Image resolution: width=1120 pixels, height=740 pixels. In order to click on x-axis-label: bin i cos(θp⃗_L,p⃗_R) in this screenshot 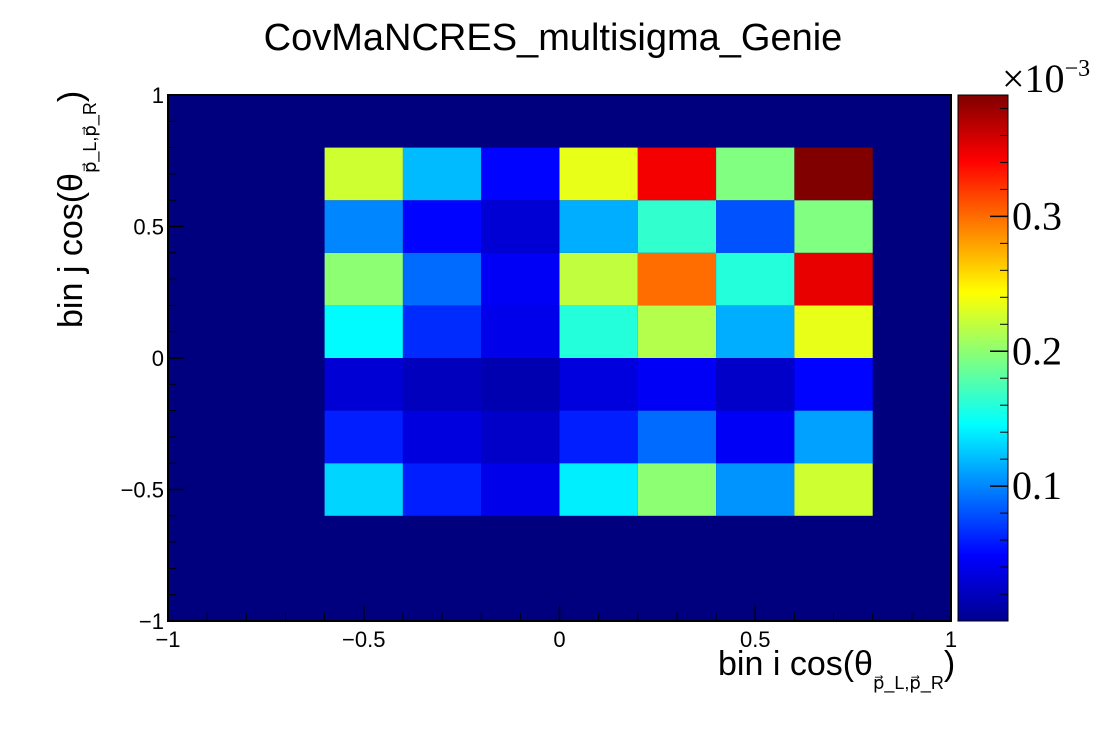, I will do `click(836, 669)`.